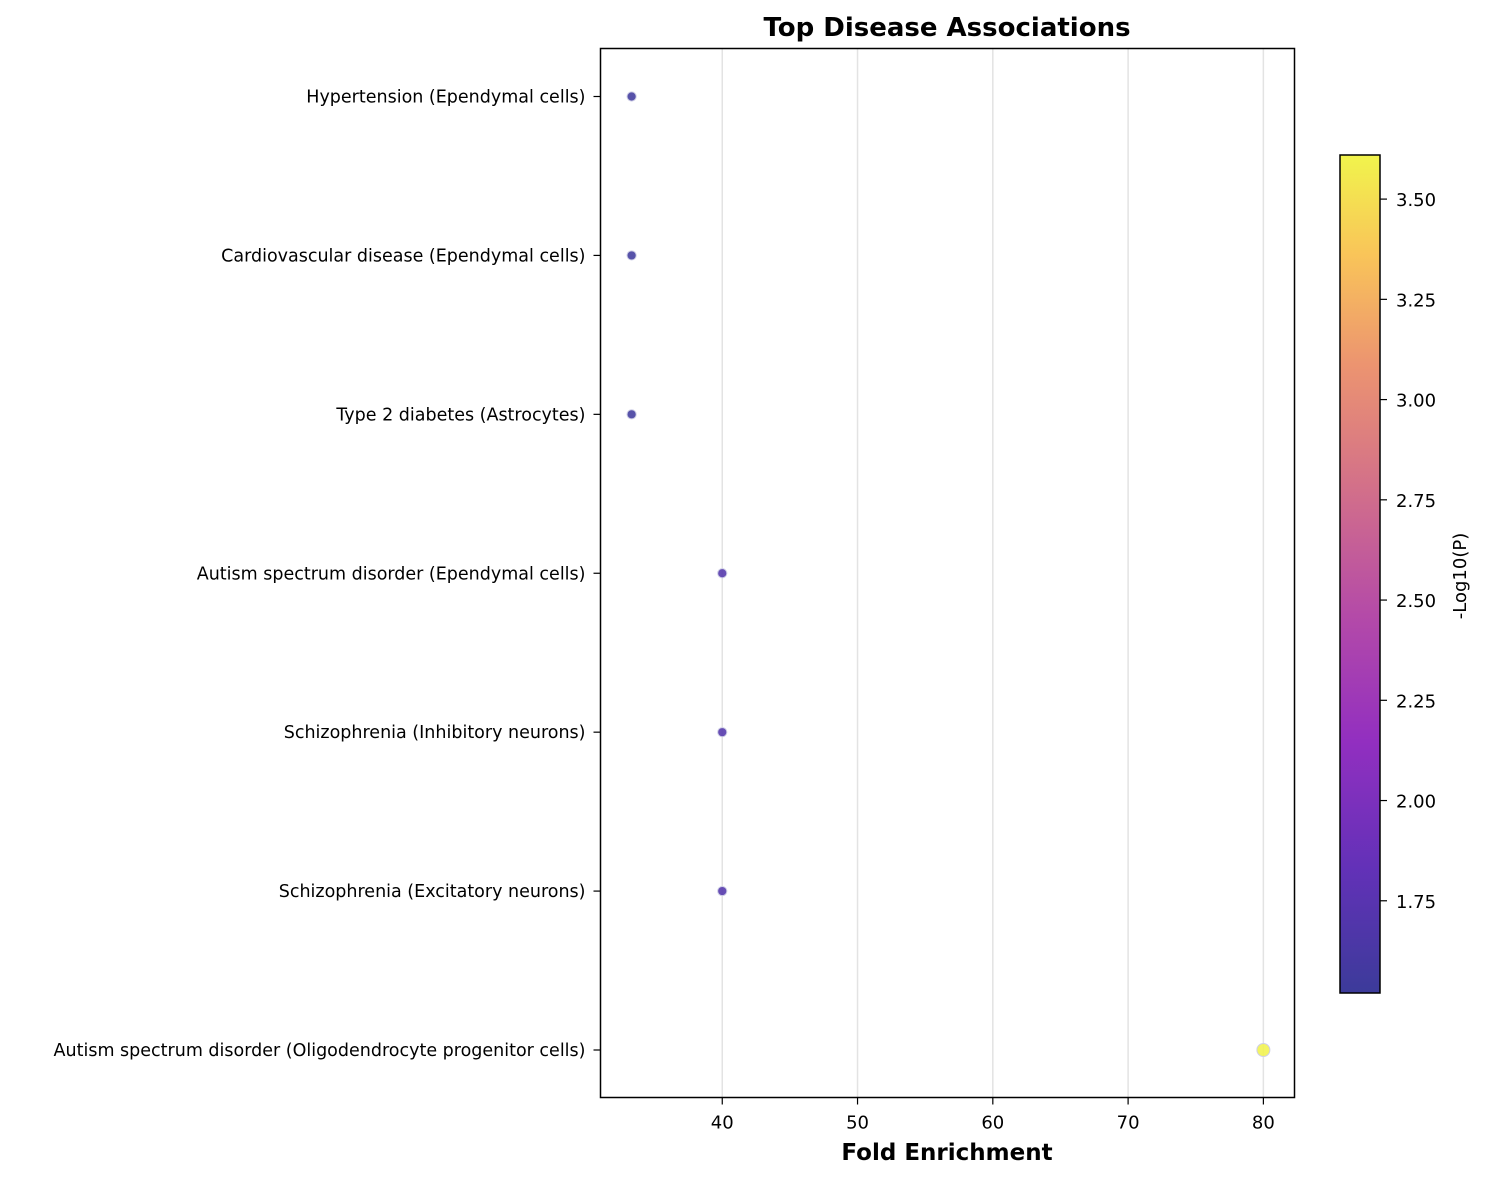 The image size is (1485, 1180). What do you see at coordinates (946, 1153) in the screenshot?
I see `x-axis-label: Fold Enrichment` at bounding box center [946, 1153].